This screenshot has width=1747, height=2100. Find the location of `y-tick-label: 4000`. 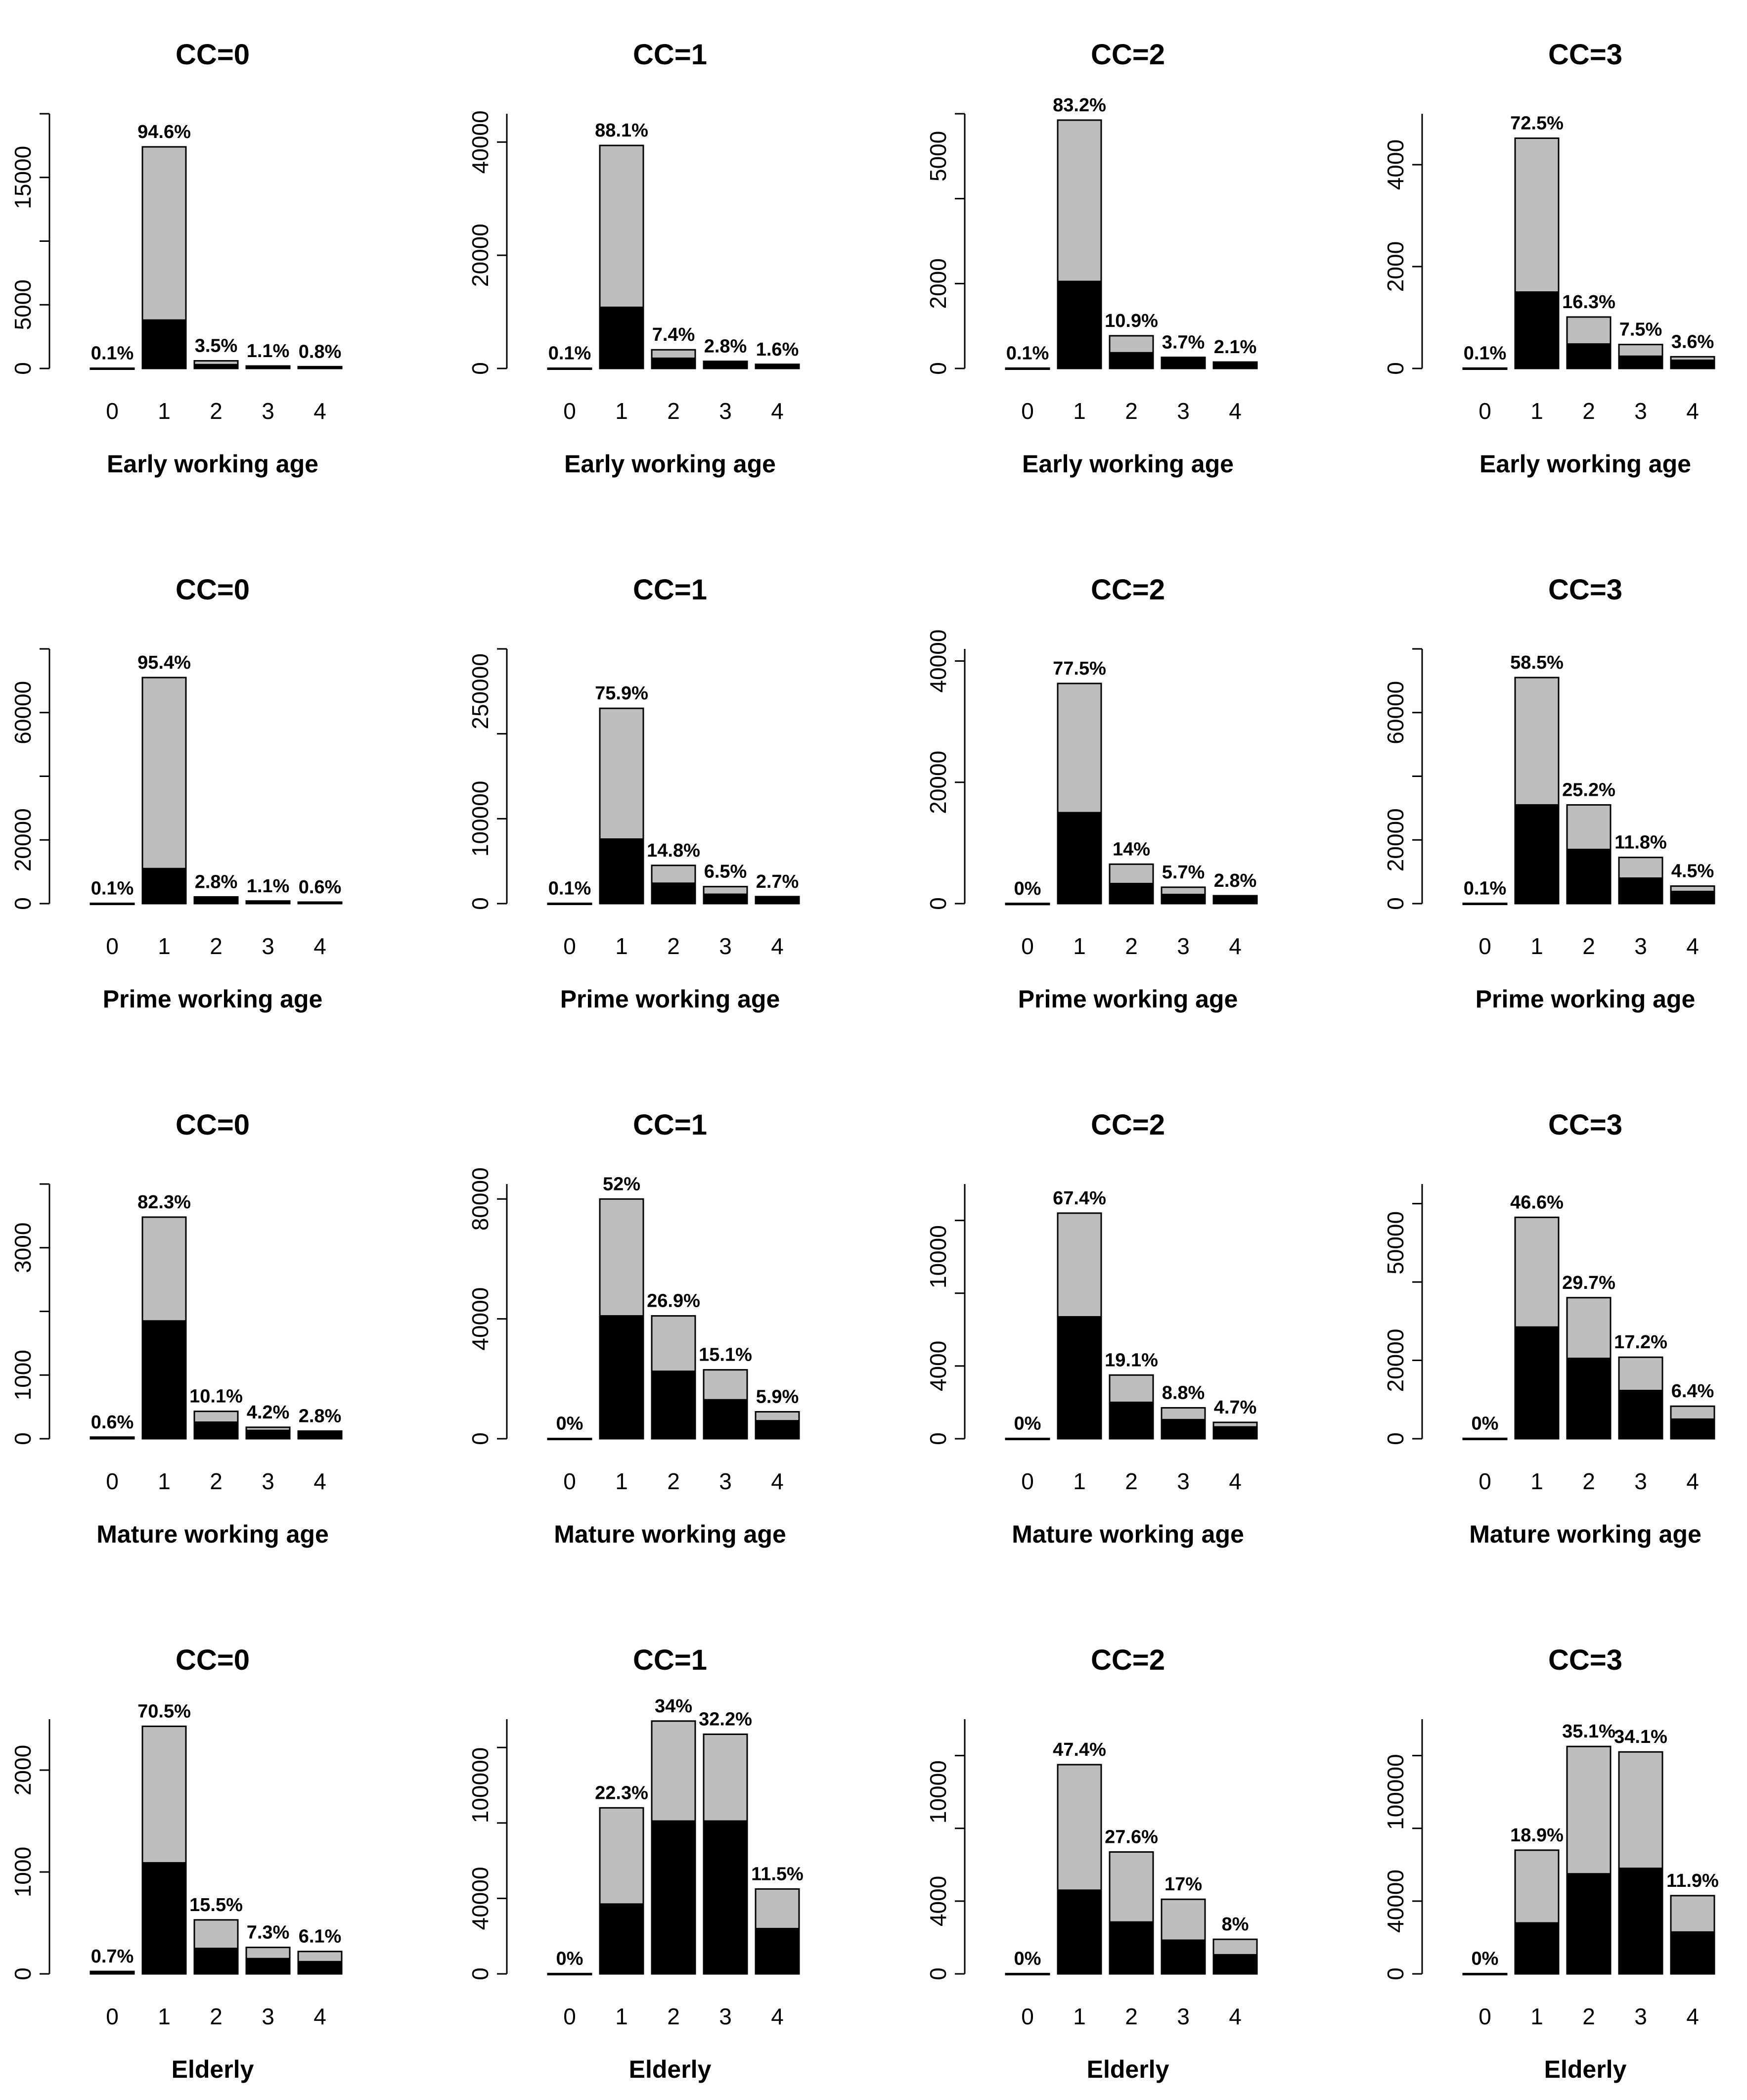

y-tick-label: 4000 is located at coordinates (938, 1901).